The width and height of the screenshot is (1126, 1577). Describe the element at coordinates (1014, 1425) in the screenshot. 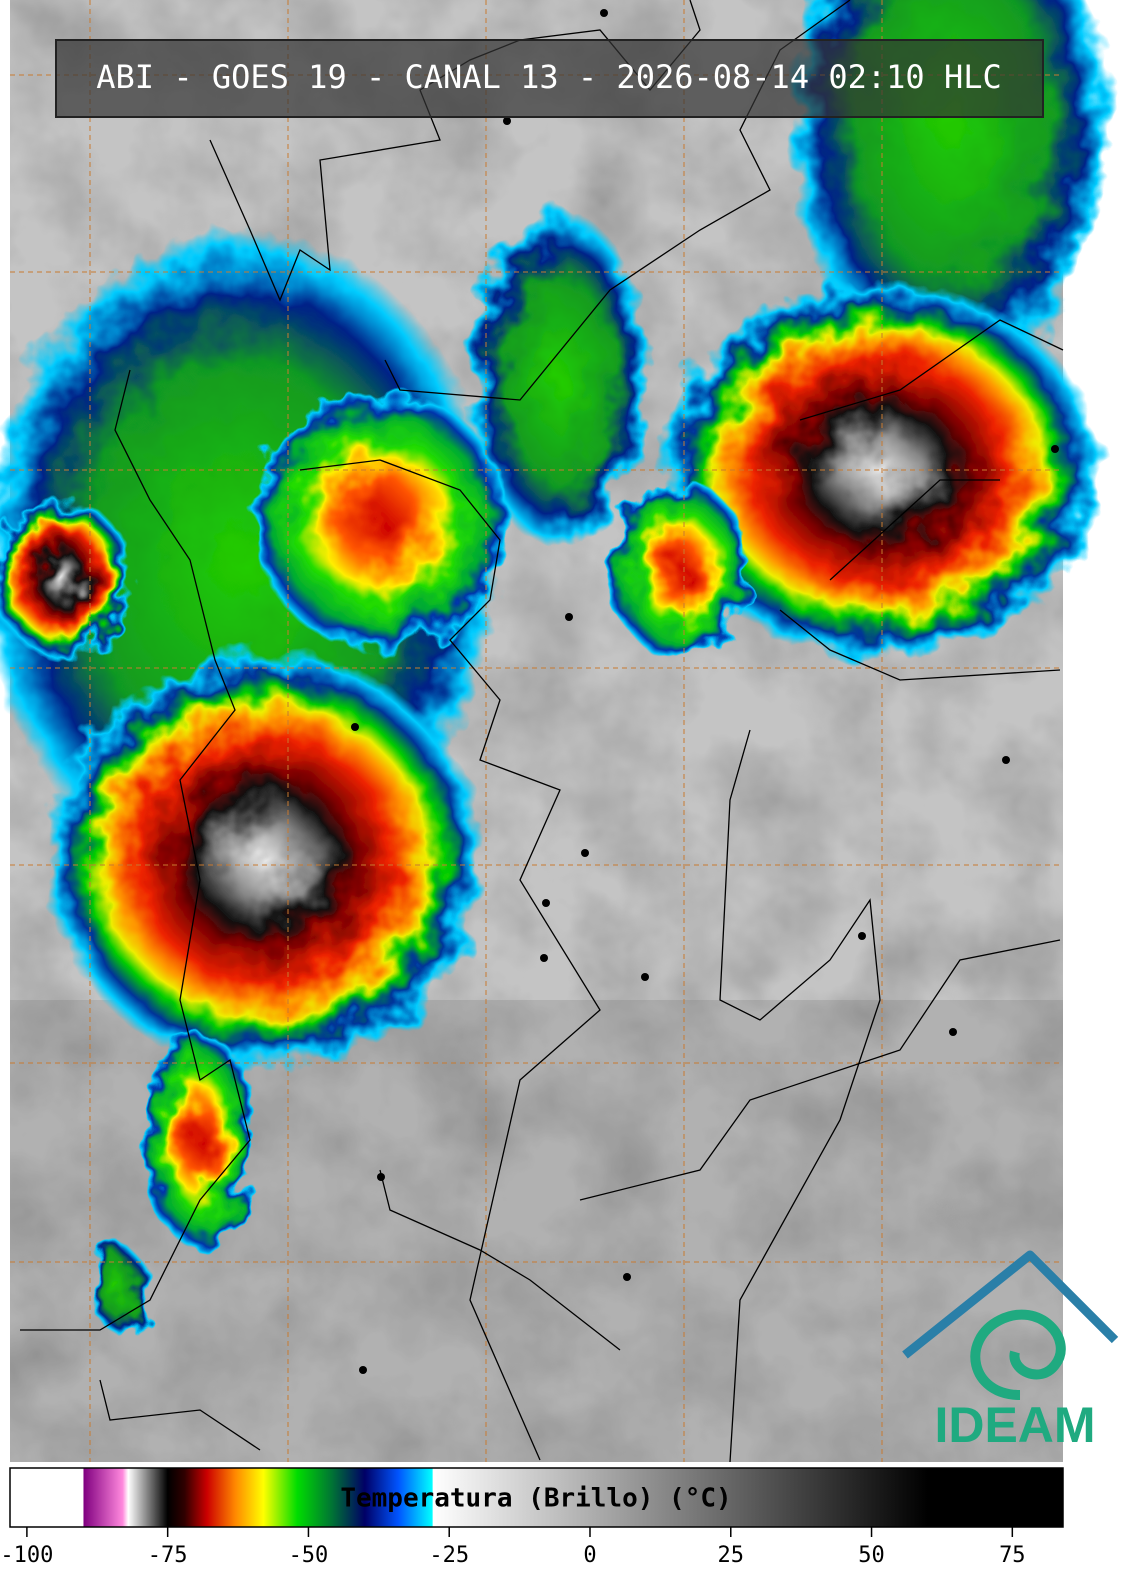

I see `logo-text: IDEAM` at that location.